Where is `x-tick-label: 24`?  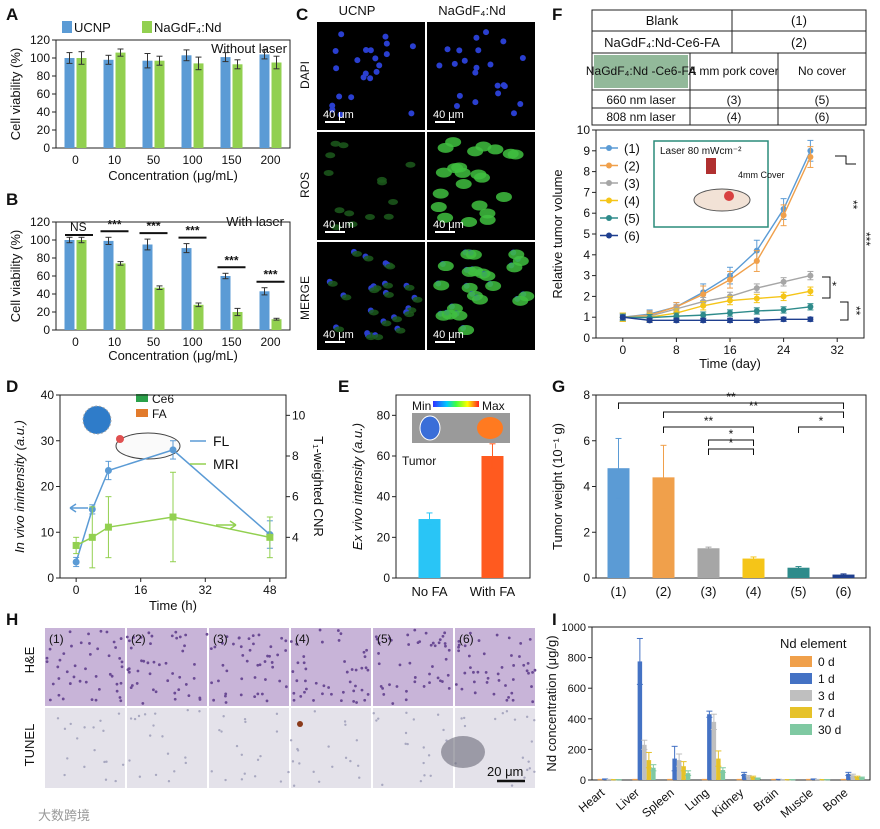
x-tick-label: 24 is located at coordinates (784, 350).